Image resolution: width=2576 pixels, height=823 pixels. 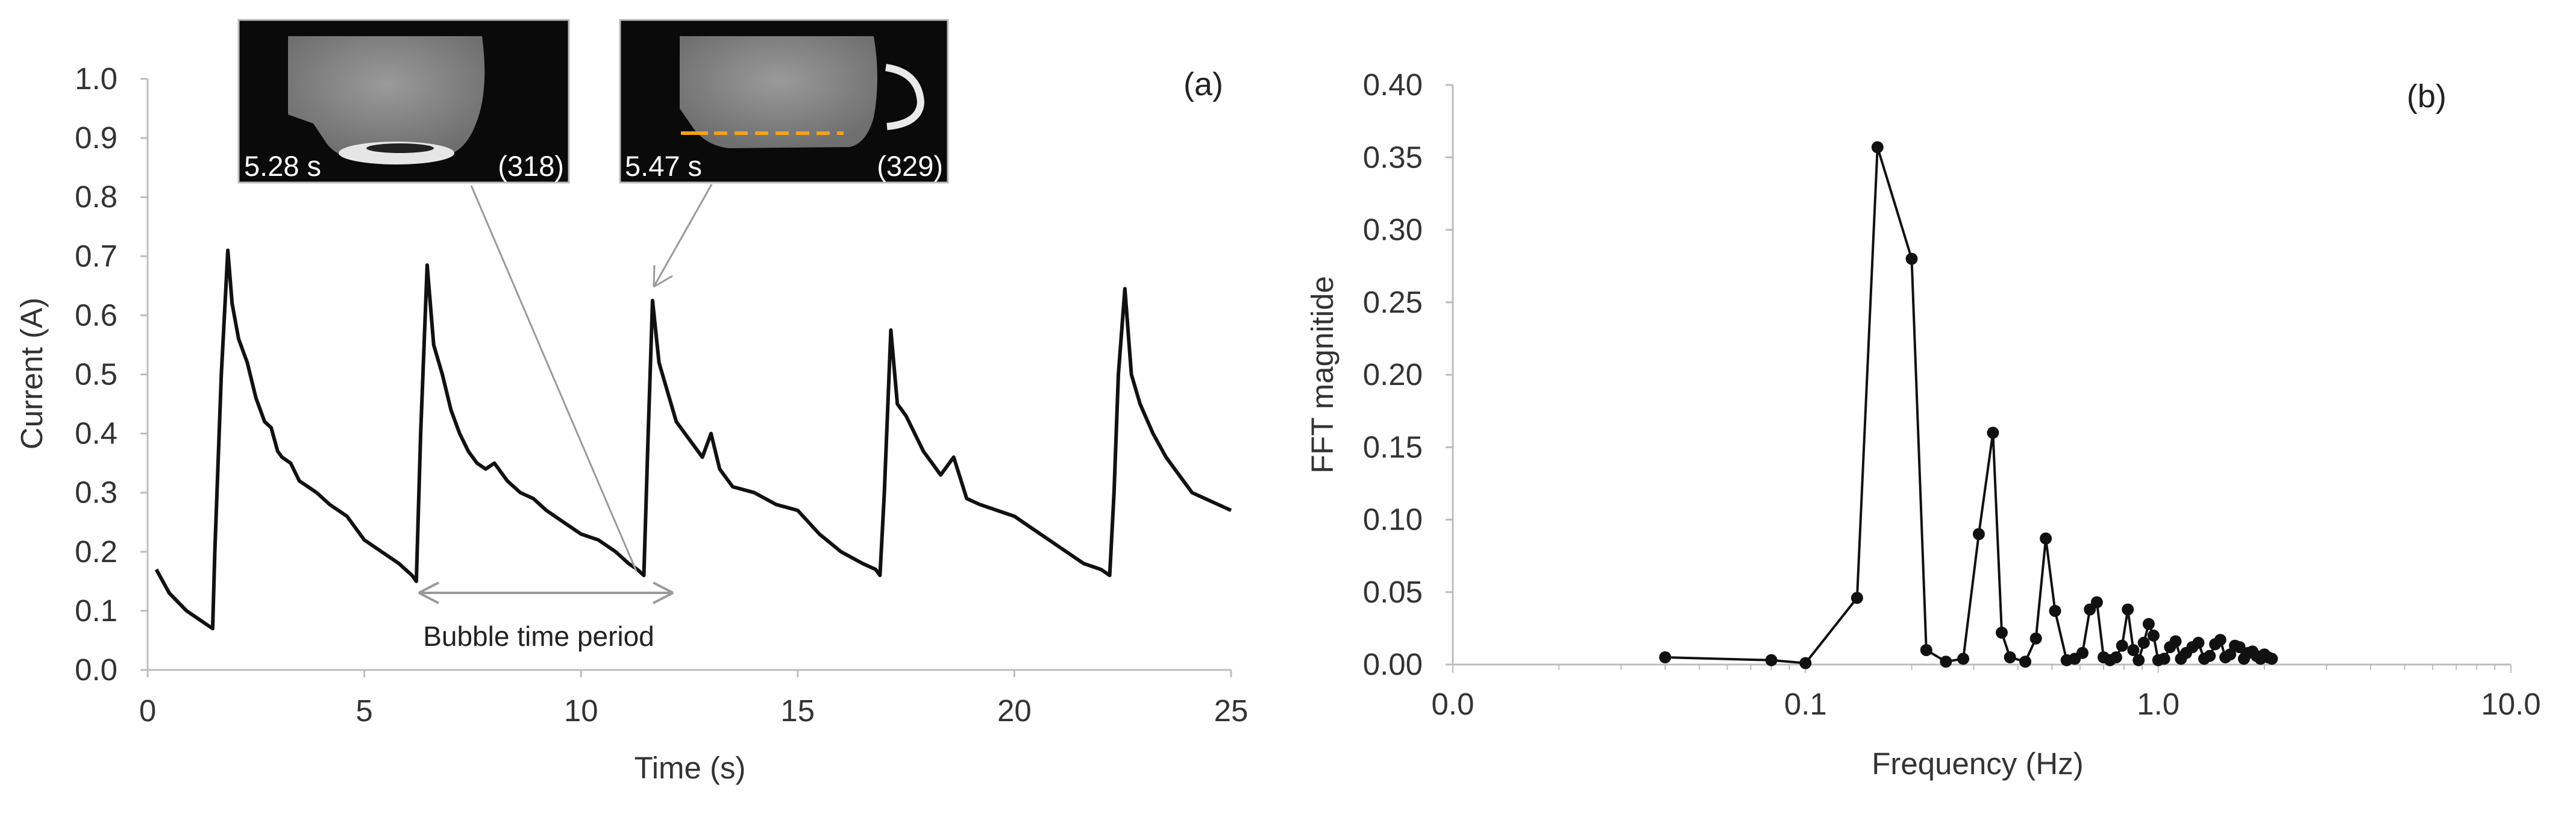 I want to click on inset-1-frame: (318), so click(x=531, y=166).